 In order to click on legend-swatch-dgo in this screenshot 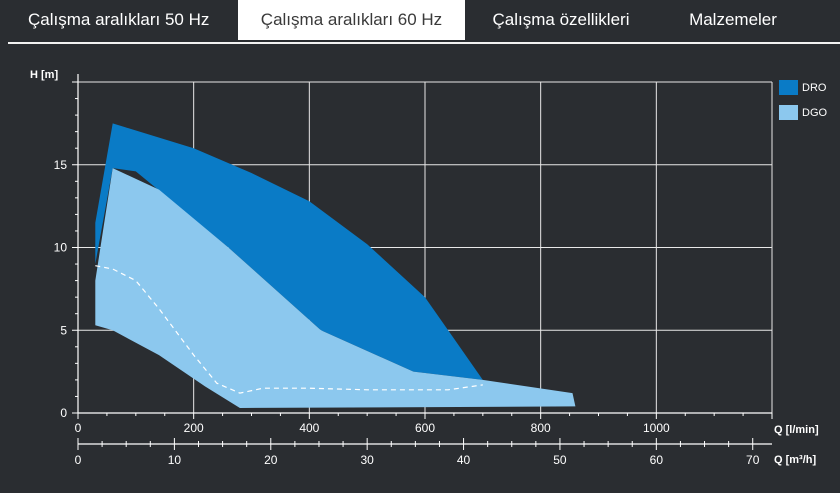, I will do `click(788, 112)`.